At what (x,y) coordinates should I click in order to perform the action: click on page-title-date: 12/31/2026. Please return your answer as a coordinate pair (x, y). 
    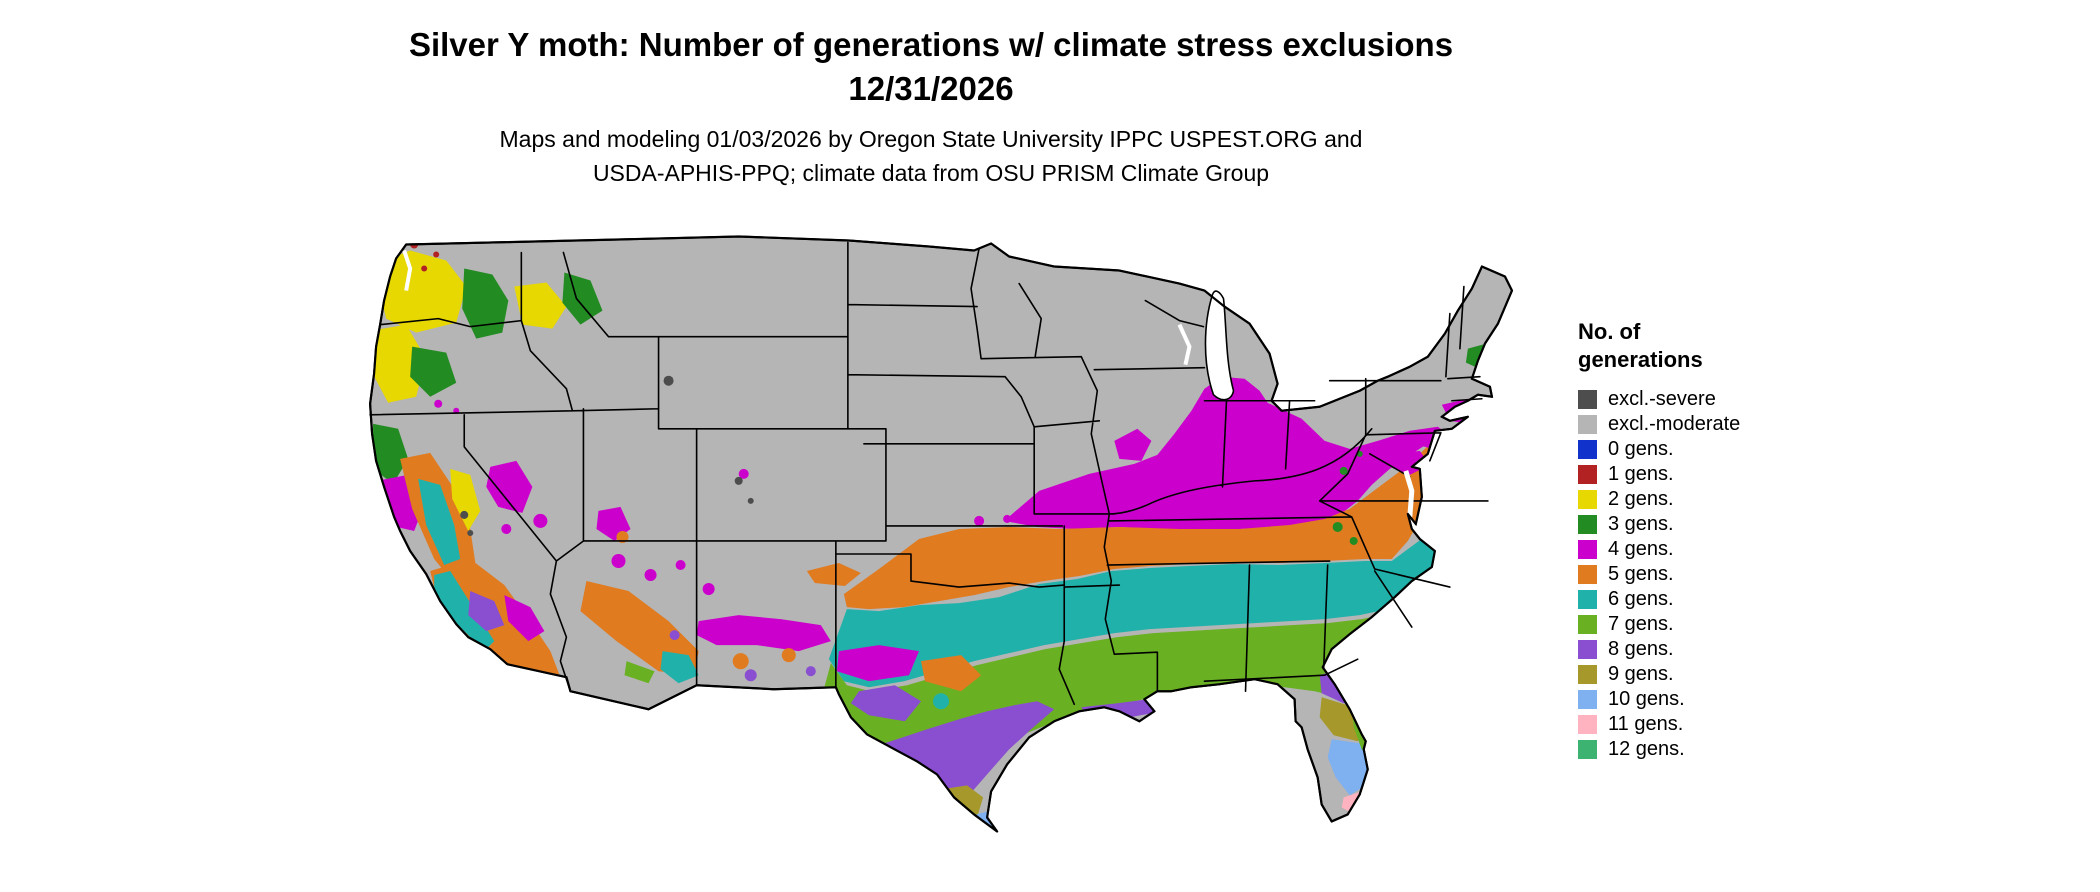
    Looking at the image, I should click on (931, 88).